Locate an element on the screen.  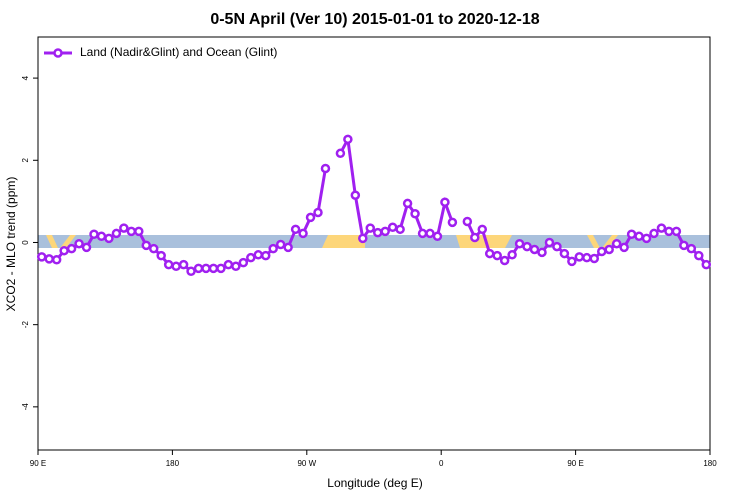
x-axis-label: Longitude (deg E) is located at coordinates (374, 483).